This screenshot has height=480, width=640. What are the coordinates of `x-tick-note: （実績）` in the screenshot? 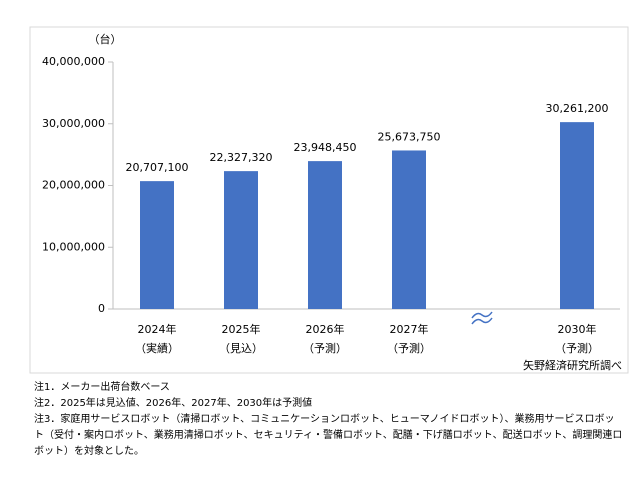 It's located at (157, 348).